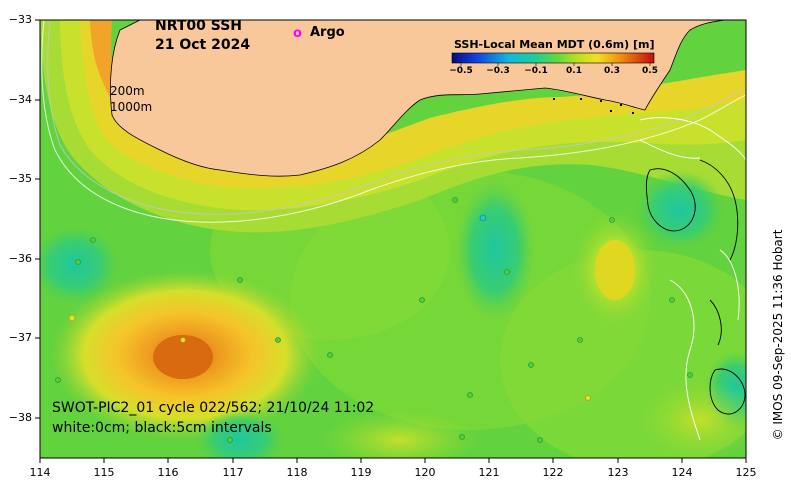  Describe the element at coordinates (20, 178) in the screenshot. I see `y-tick-label: −35` at that location.